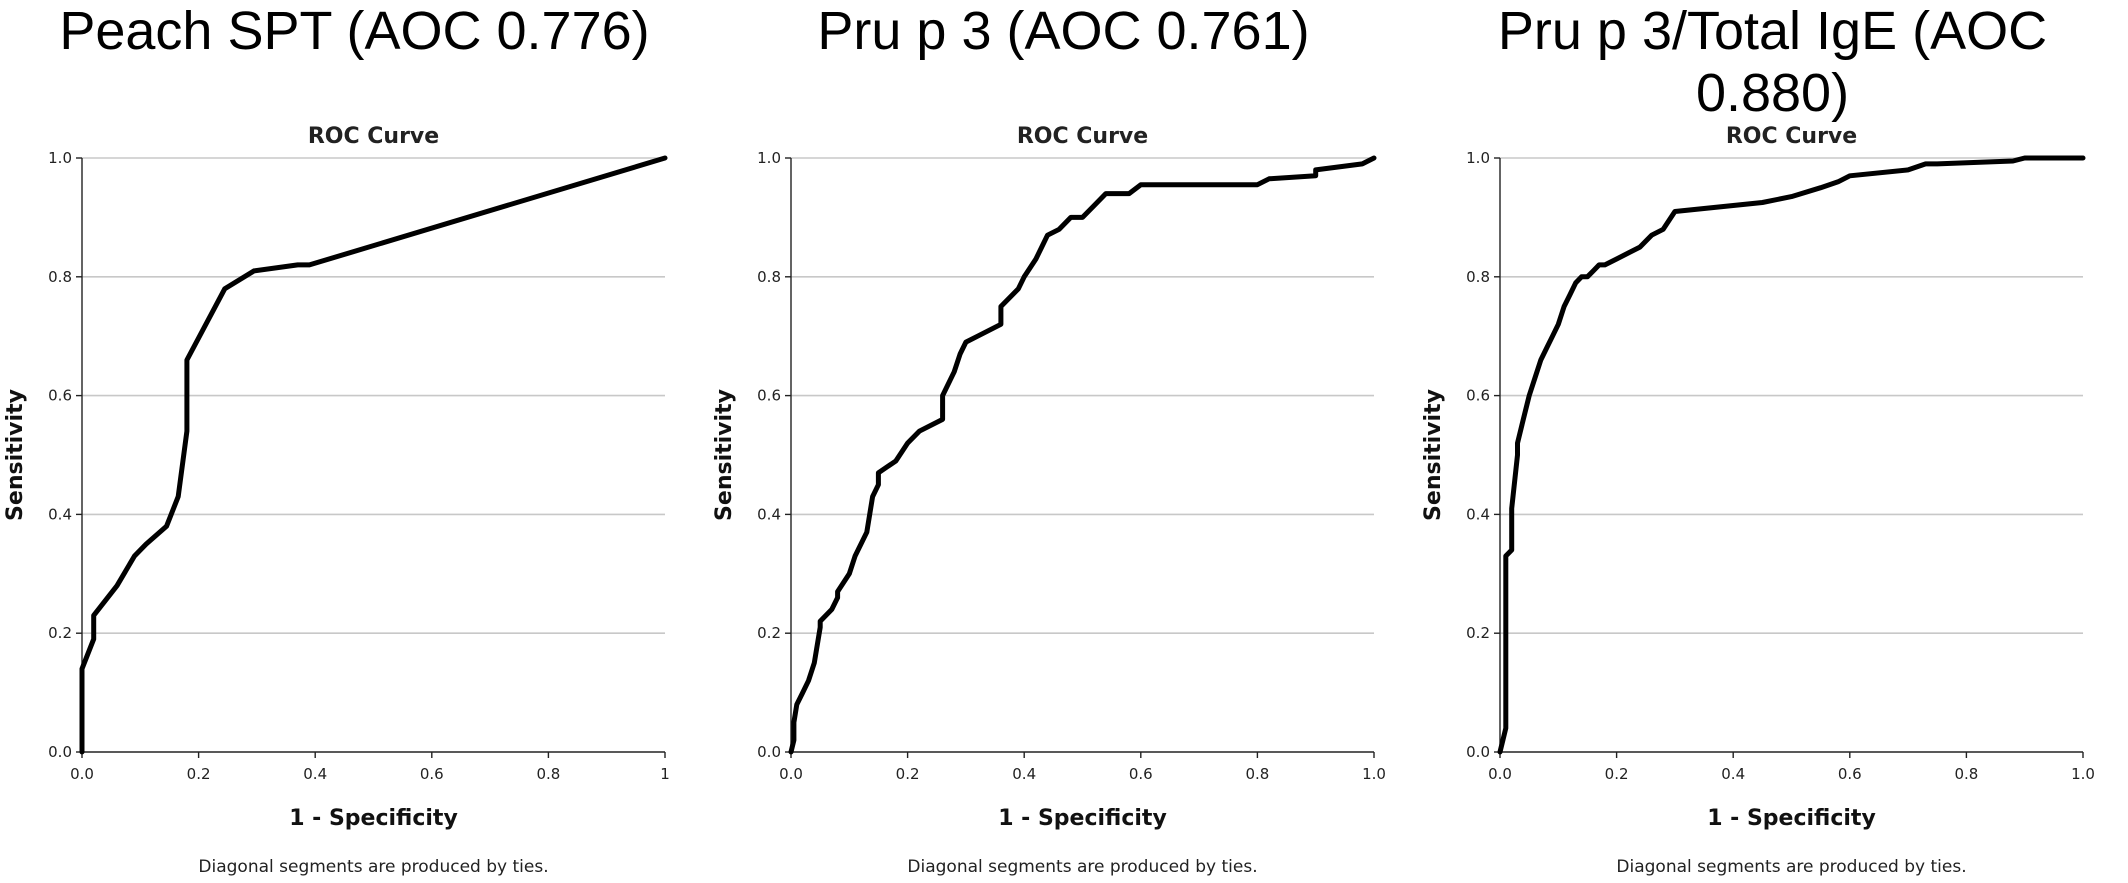 The image size is (2128, 883). I want to click on panel-heading: Peach SPT (AOC 0.776), so click(354, 31).